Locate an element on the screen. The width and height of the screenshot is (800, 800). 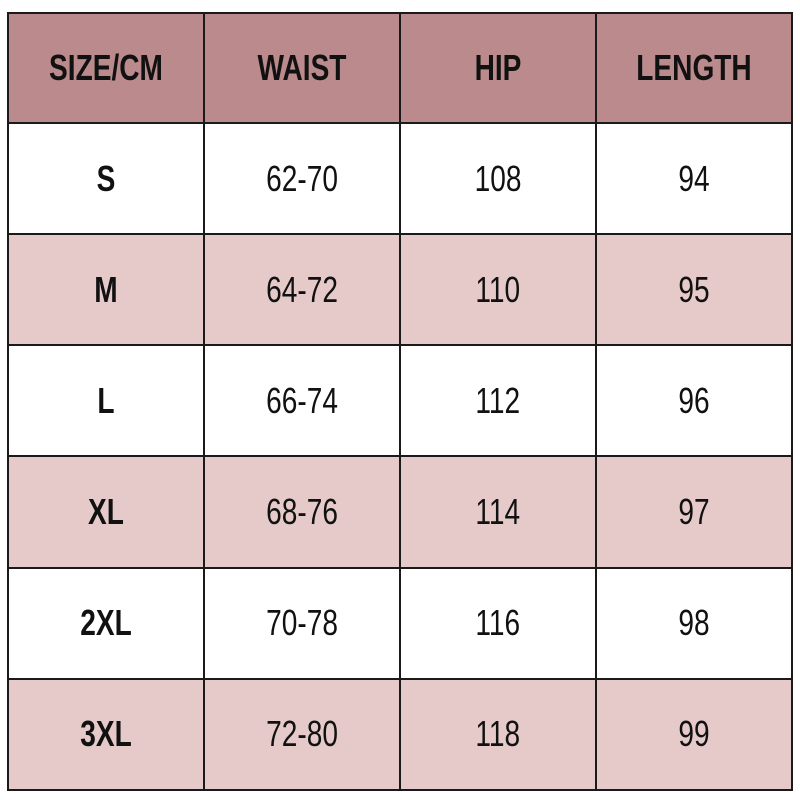
cell-hip: 116 is located at coordinates (498, 623).